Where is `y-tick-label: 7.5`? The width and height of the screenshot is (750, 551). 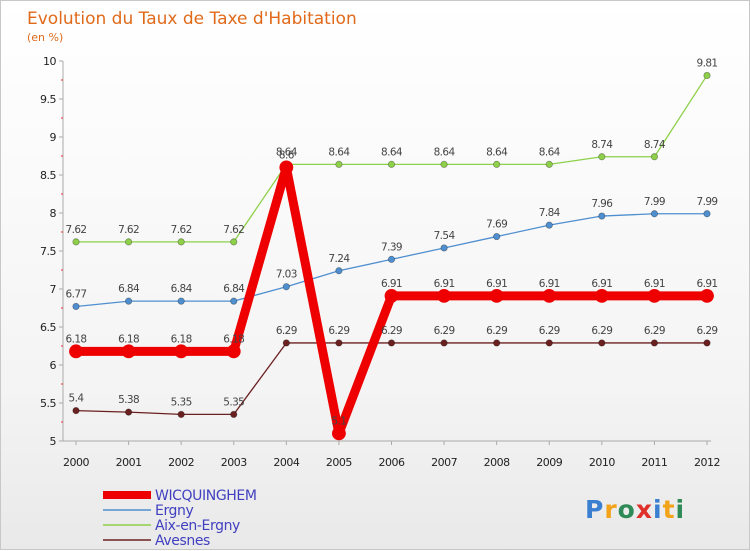
y-tick-label: 7.5 is located at coordinates (48, 251).